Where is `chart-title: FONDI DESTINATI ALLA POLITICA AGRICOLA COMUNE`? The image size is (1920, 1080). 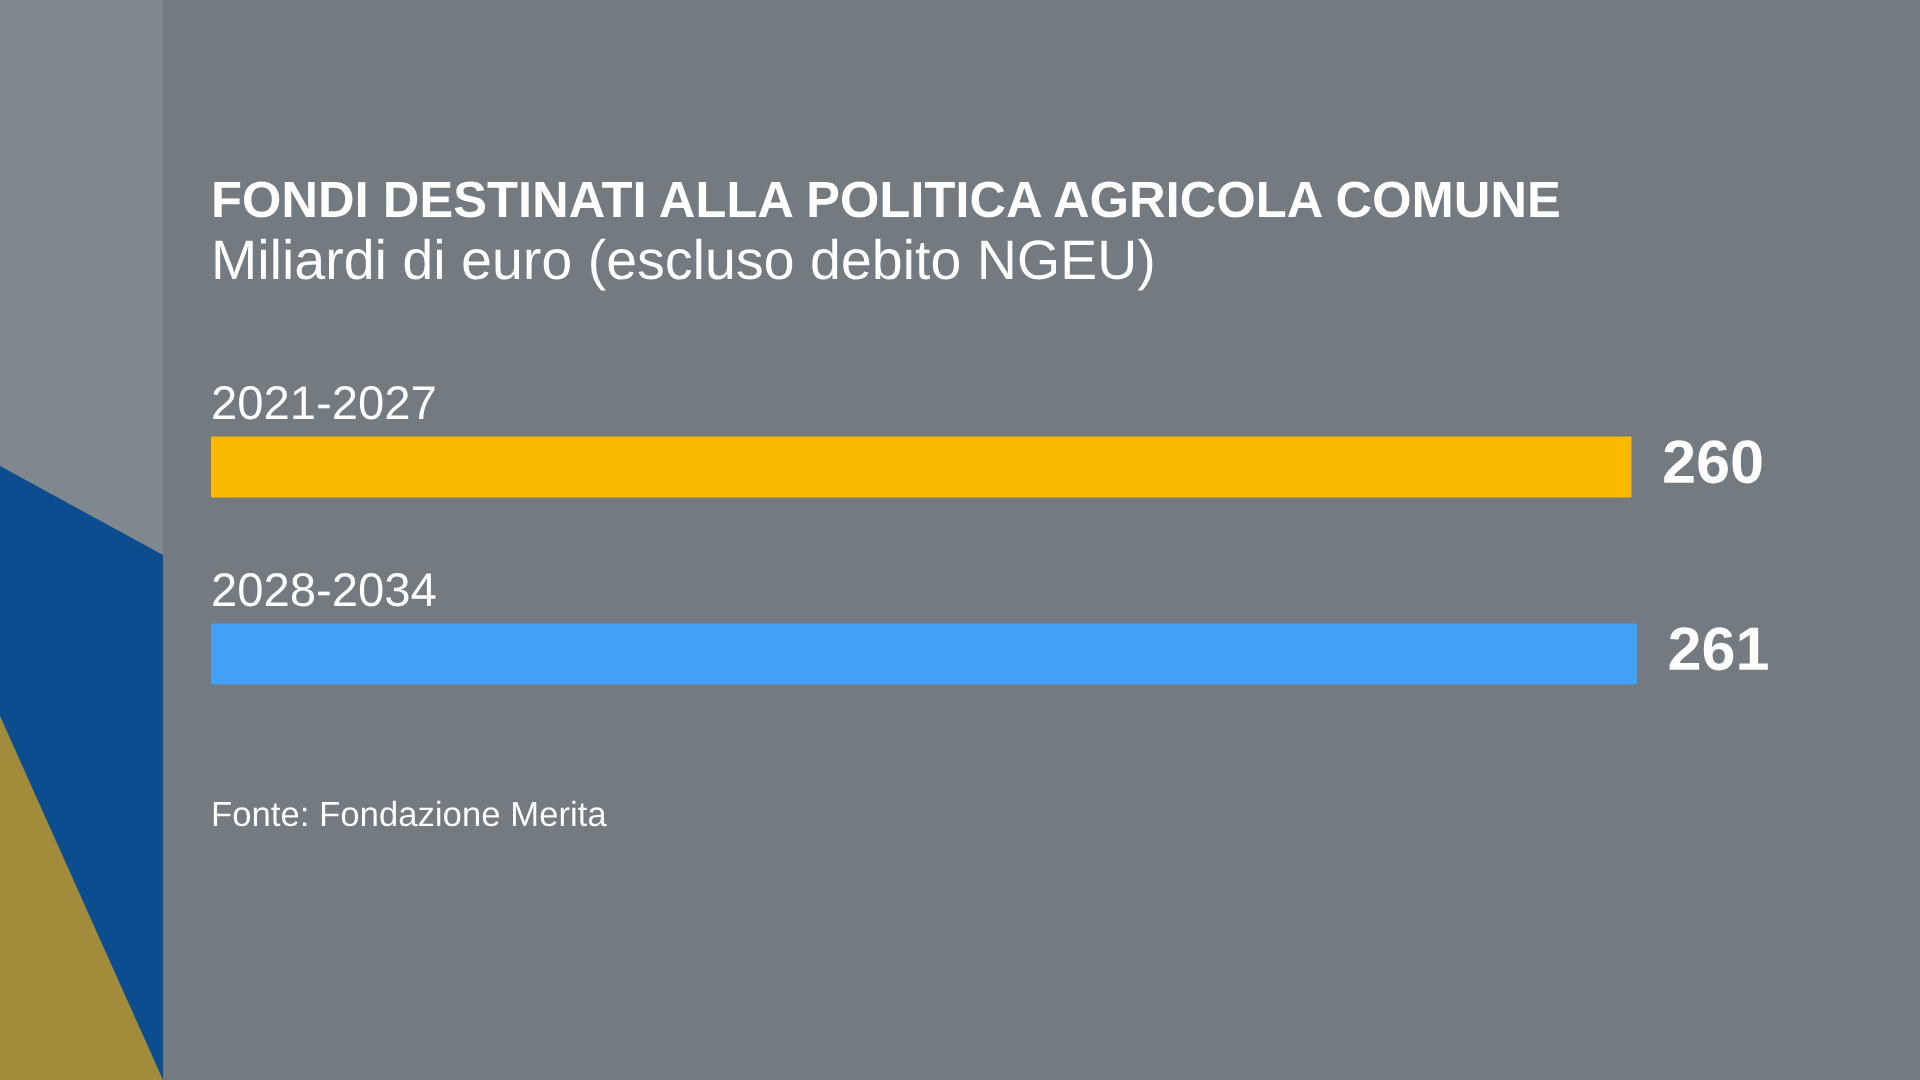 chart-title: FONDI DESTINATI ALLA POLITICA AGRICOLA COMUNE is located at coordinates (886, 199).